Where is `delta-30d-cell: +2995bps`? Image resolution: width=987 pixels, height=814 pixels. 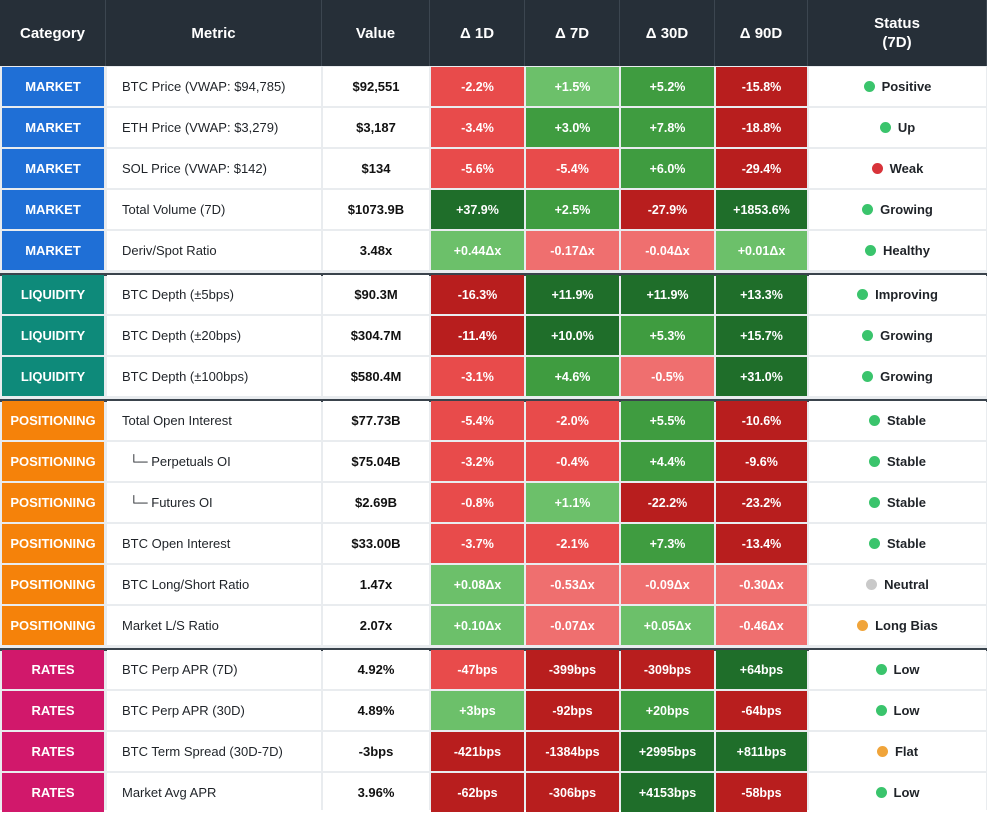 delta-30d-cell: +2995bps is located at coordinates (667, 751).